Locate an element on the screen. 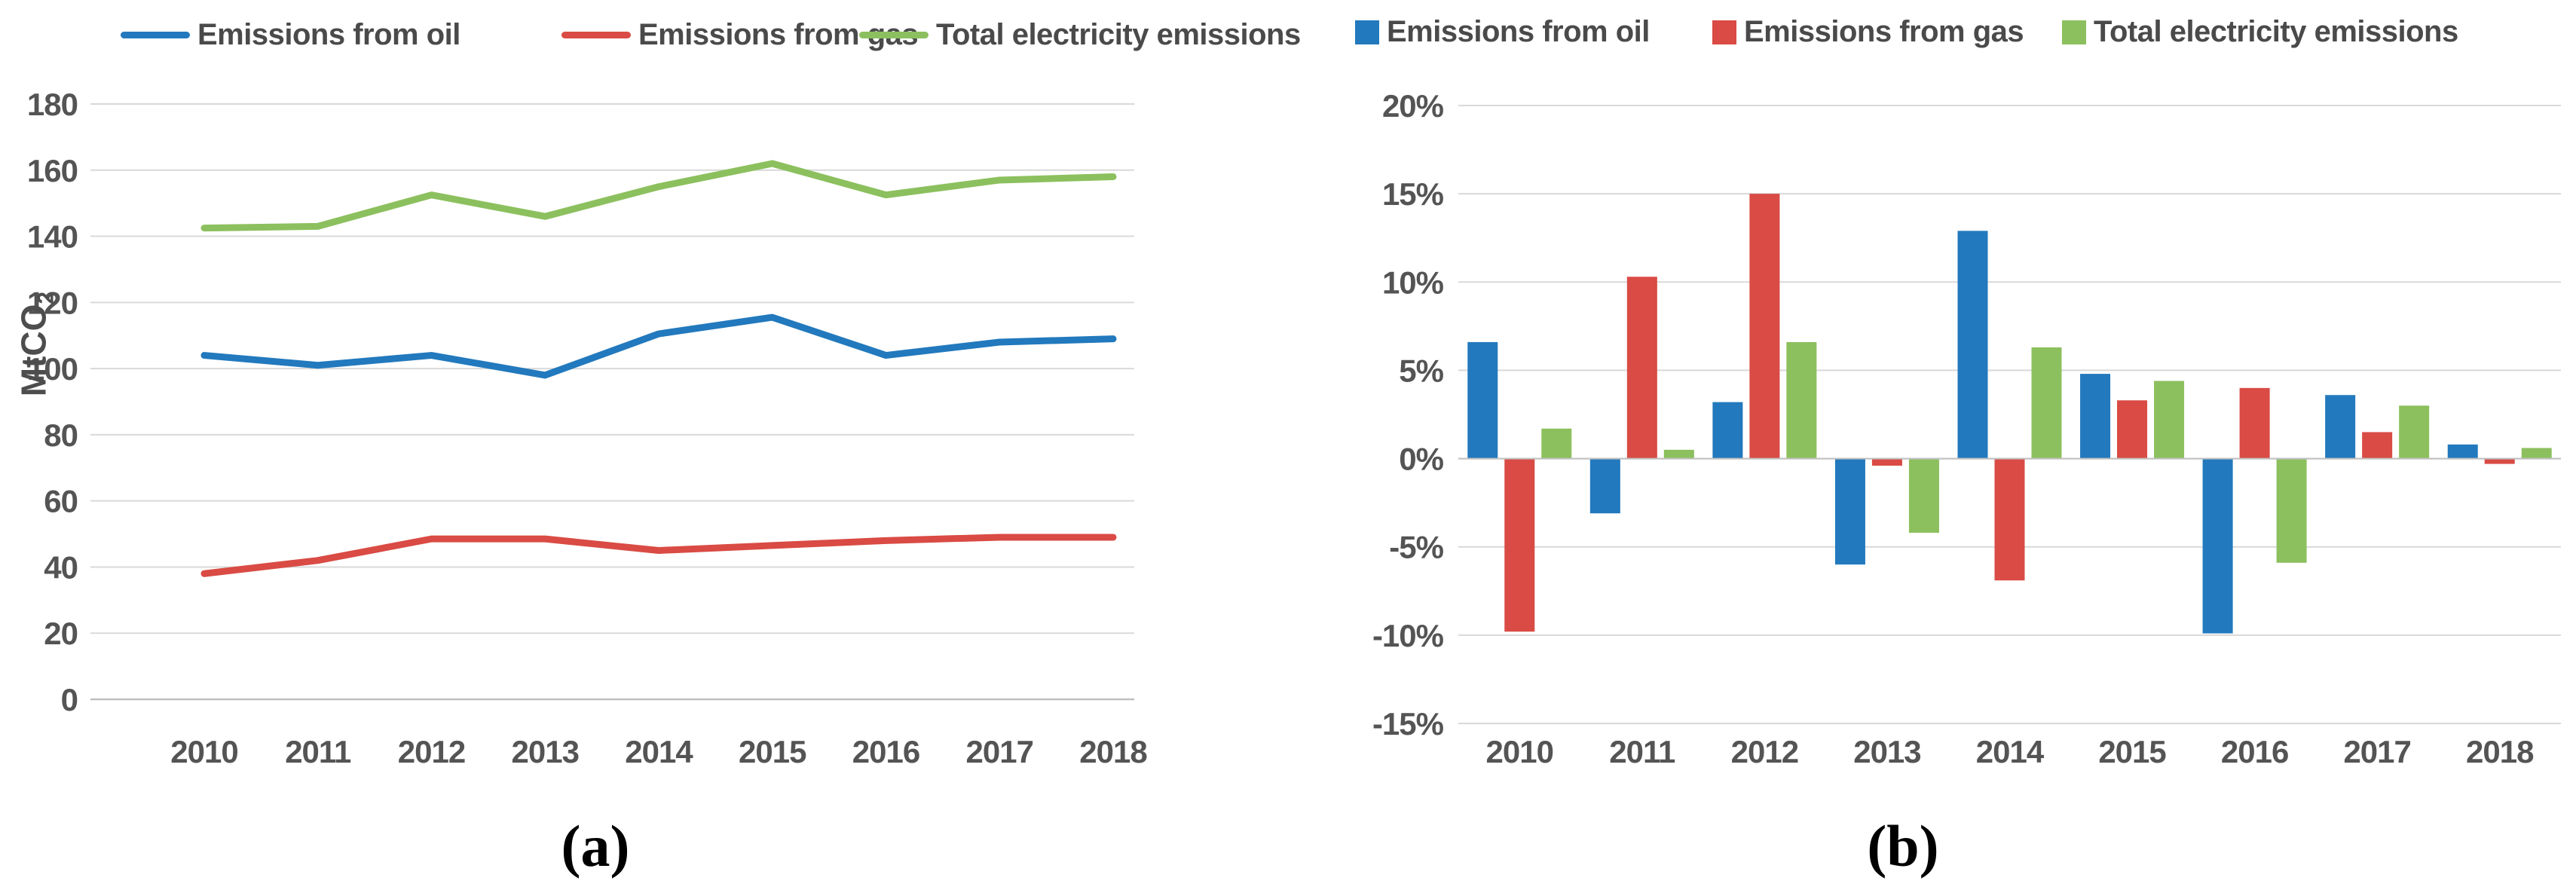  svg-text: 0 is located at coordinates (69, 700).